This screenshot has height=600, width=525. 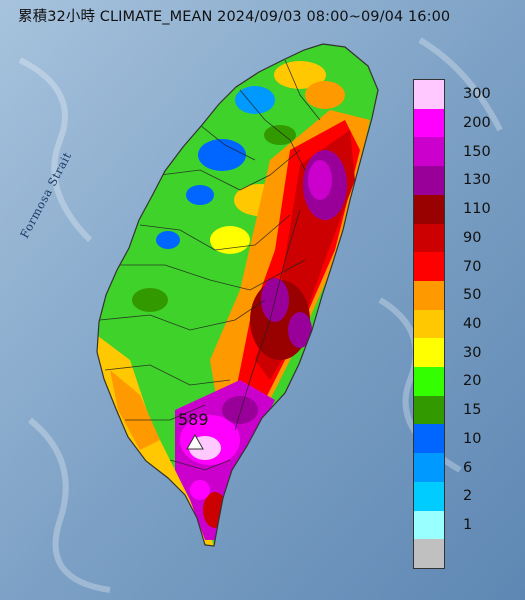 I want to click on legend-label: 15, so click(x=472, y=410).